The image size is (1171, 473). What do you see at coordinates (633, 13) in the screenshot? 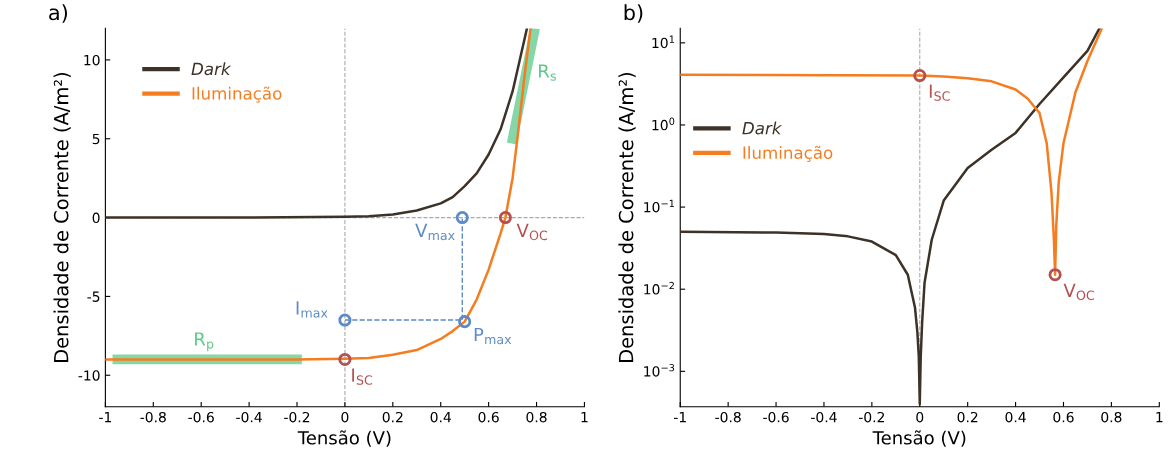
I see `chart-title: b)` at bounding box center [633, 13].